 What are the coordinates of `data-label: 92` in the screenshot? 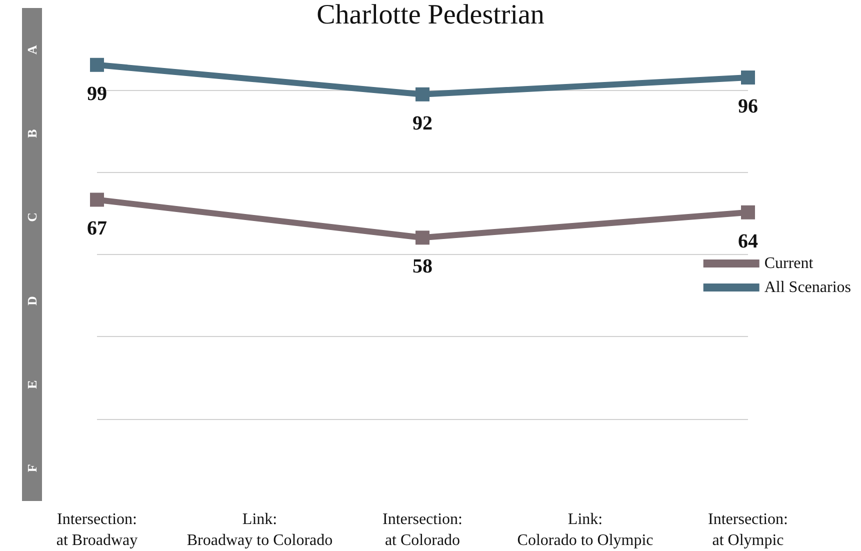 It's located at (422, 123).